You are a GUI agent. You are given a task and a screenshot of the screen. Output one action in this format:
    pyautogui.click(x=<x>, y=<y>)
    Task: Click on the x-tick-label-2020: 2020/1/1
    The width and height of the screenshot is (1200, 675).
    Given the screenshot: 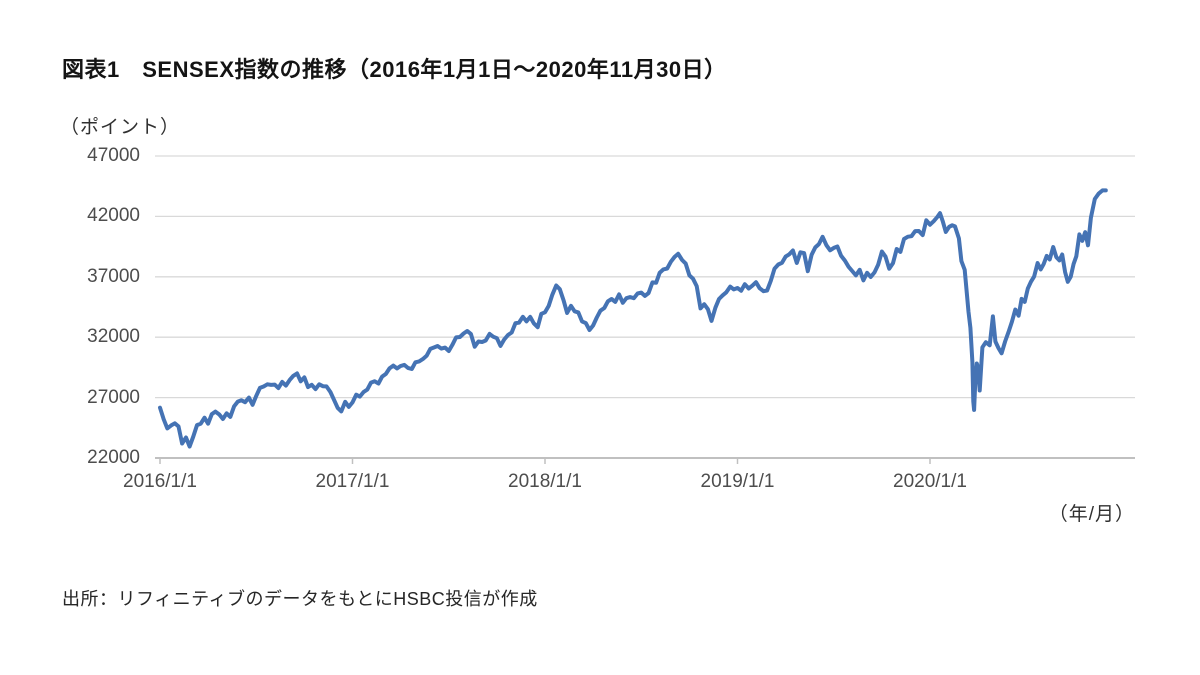 What is the action you would take?
    pyautogui.click(x=930, y=481)
    